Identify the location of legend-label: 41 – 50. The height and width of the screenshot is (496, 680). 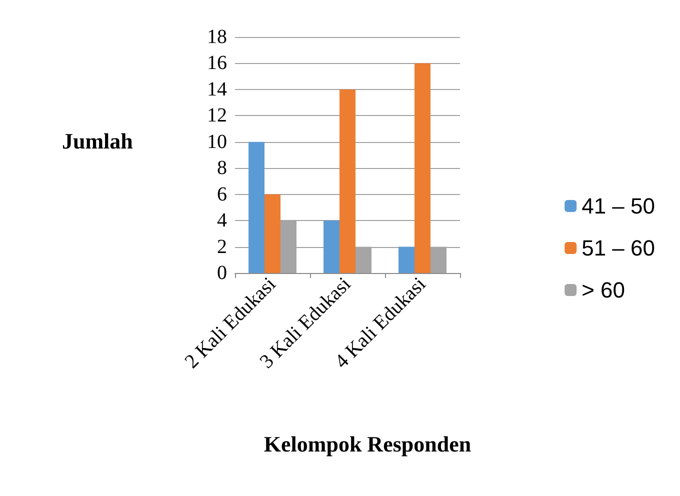
(619, 206).